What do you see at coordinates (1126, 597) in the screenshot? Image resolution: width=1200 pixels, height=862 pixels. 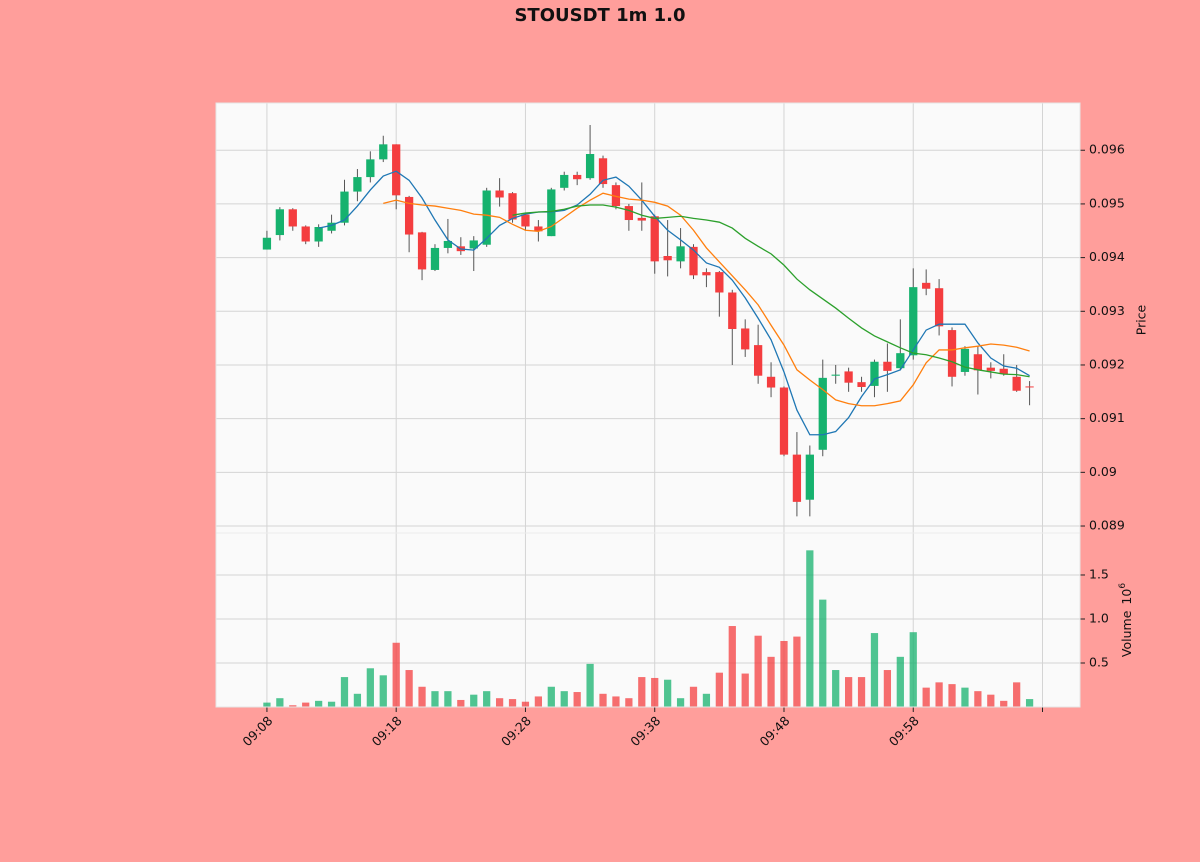 I see `volume-offset-base: 10` at bounding box center [1126, 597].